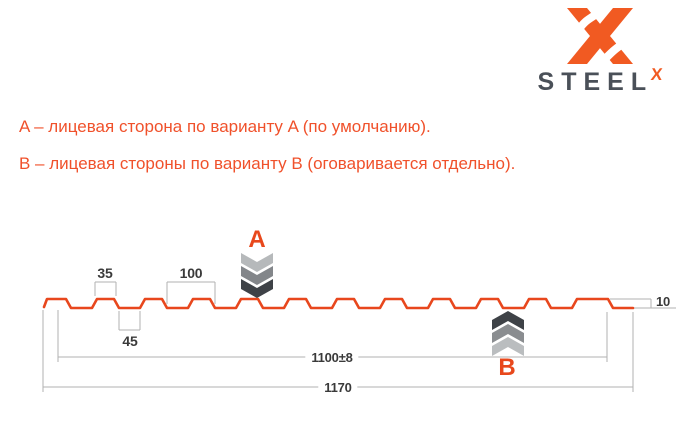  Describe the element at coordinates (191, 273) in the screenshot. I see `dim-pitch-label: 100` at that location.